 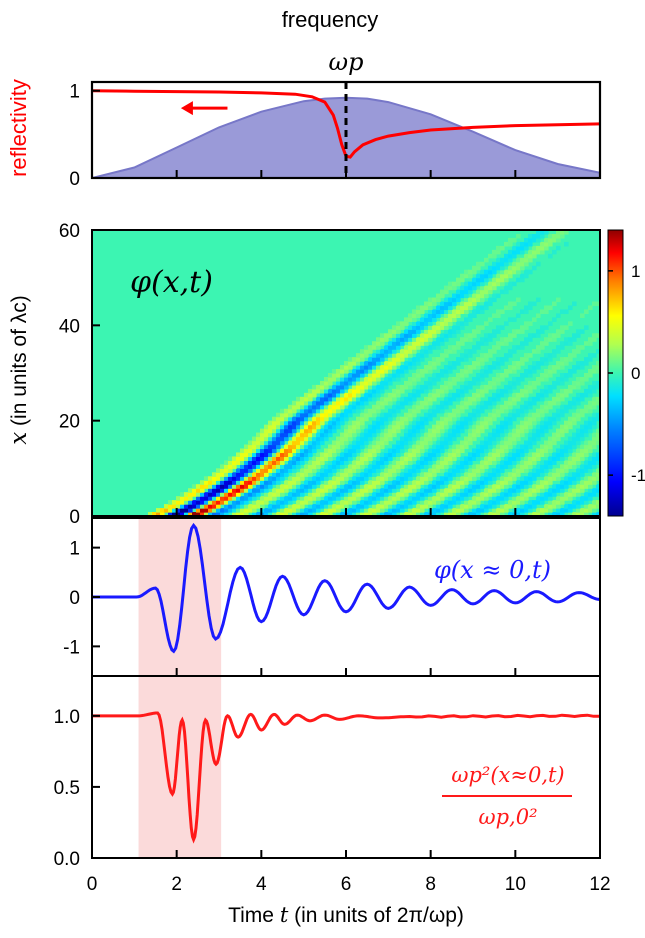 What do you see at coordinates (261, 884) in the screenshot?
I see `time-tick-label: 4` at bounding box center [261, 884].